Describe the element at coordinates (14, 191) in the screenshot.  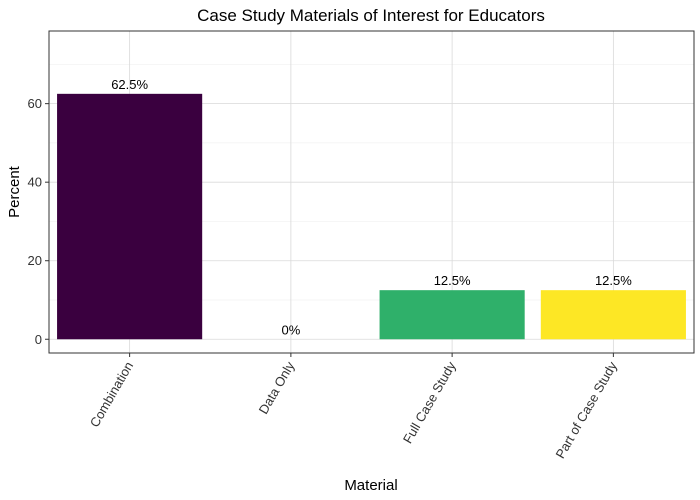
I see `y-axis-title: Percent` at that location.